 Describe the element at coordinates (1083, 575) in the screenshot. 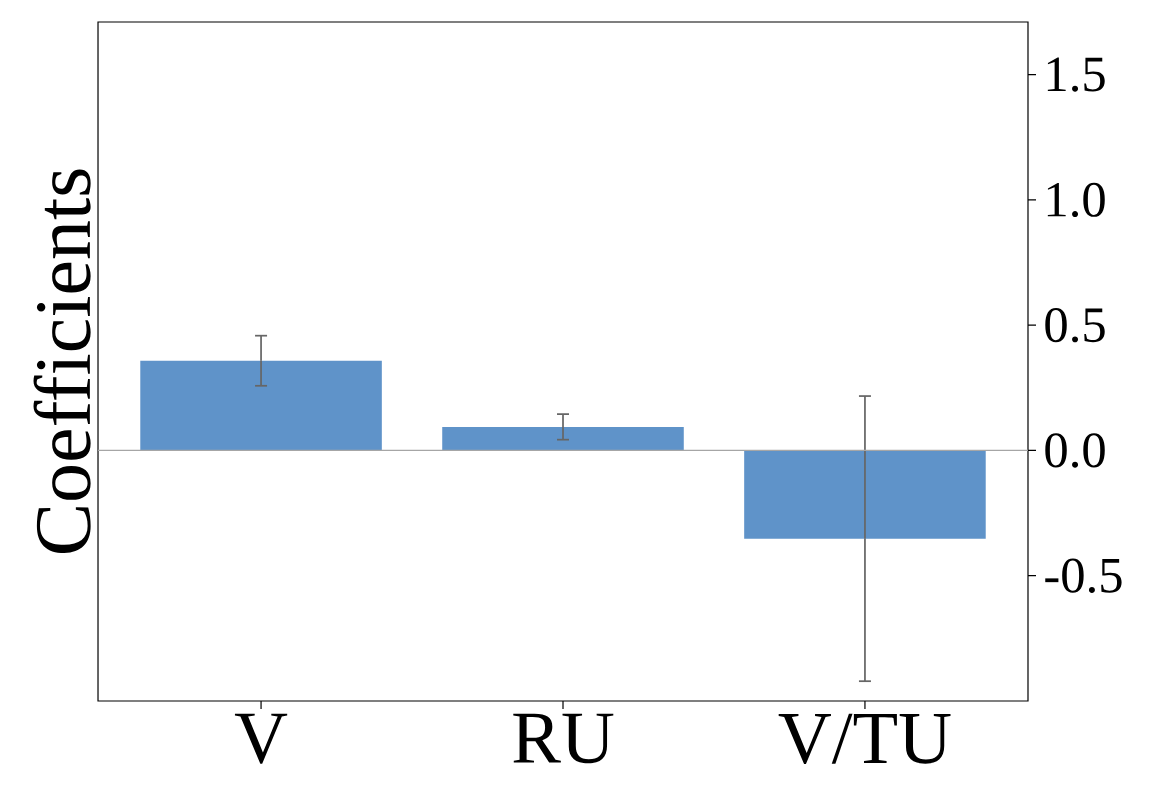

I see `y-tick-label: -0.5` at that location.